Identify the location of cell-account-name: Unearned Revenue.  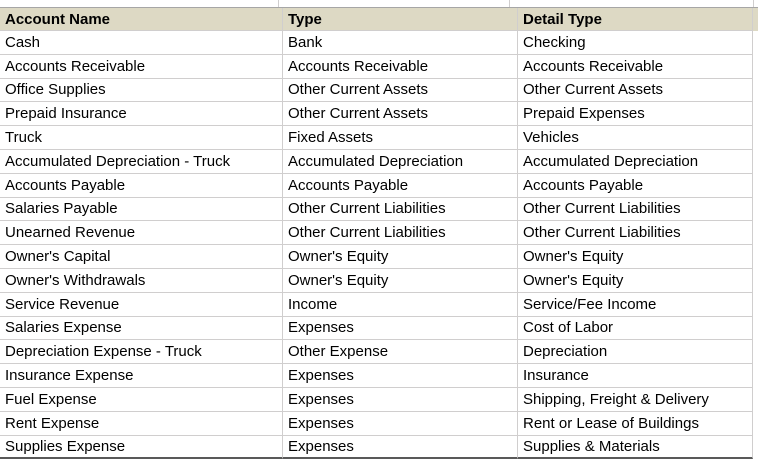
(141, 233).